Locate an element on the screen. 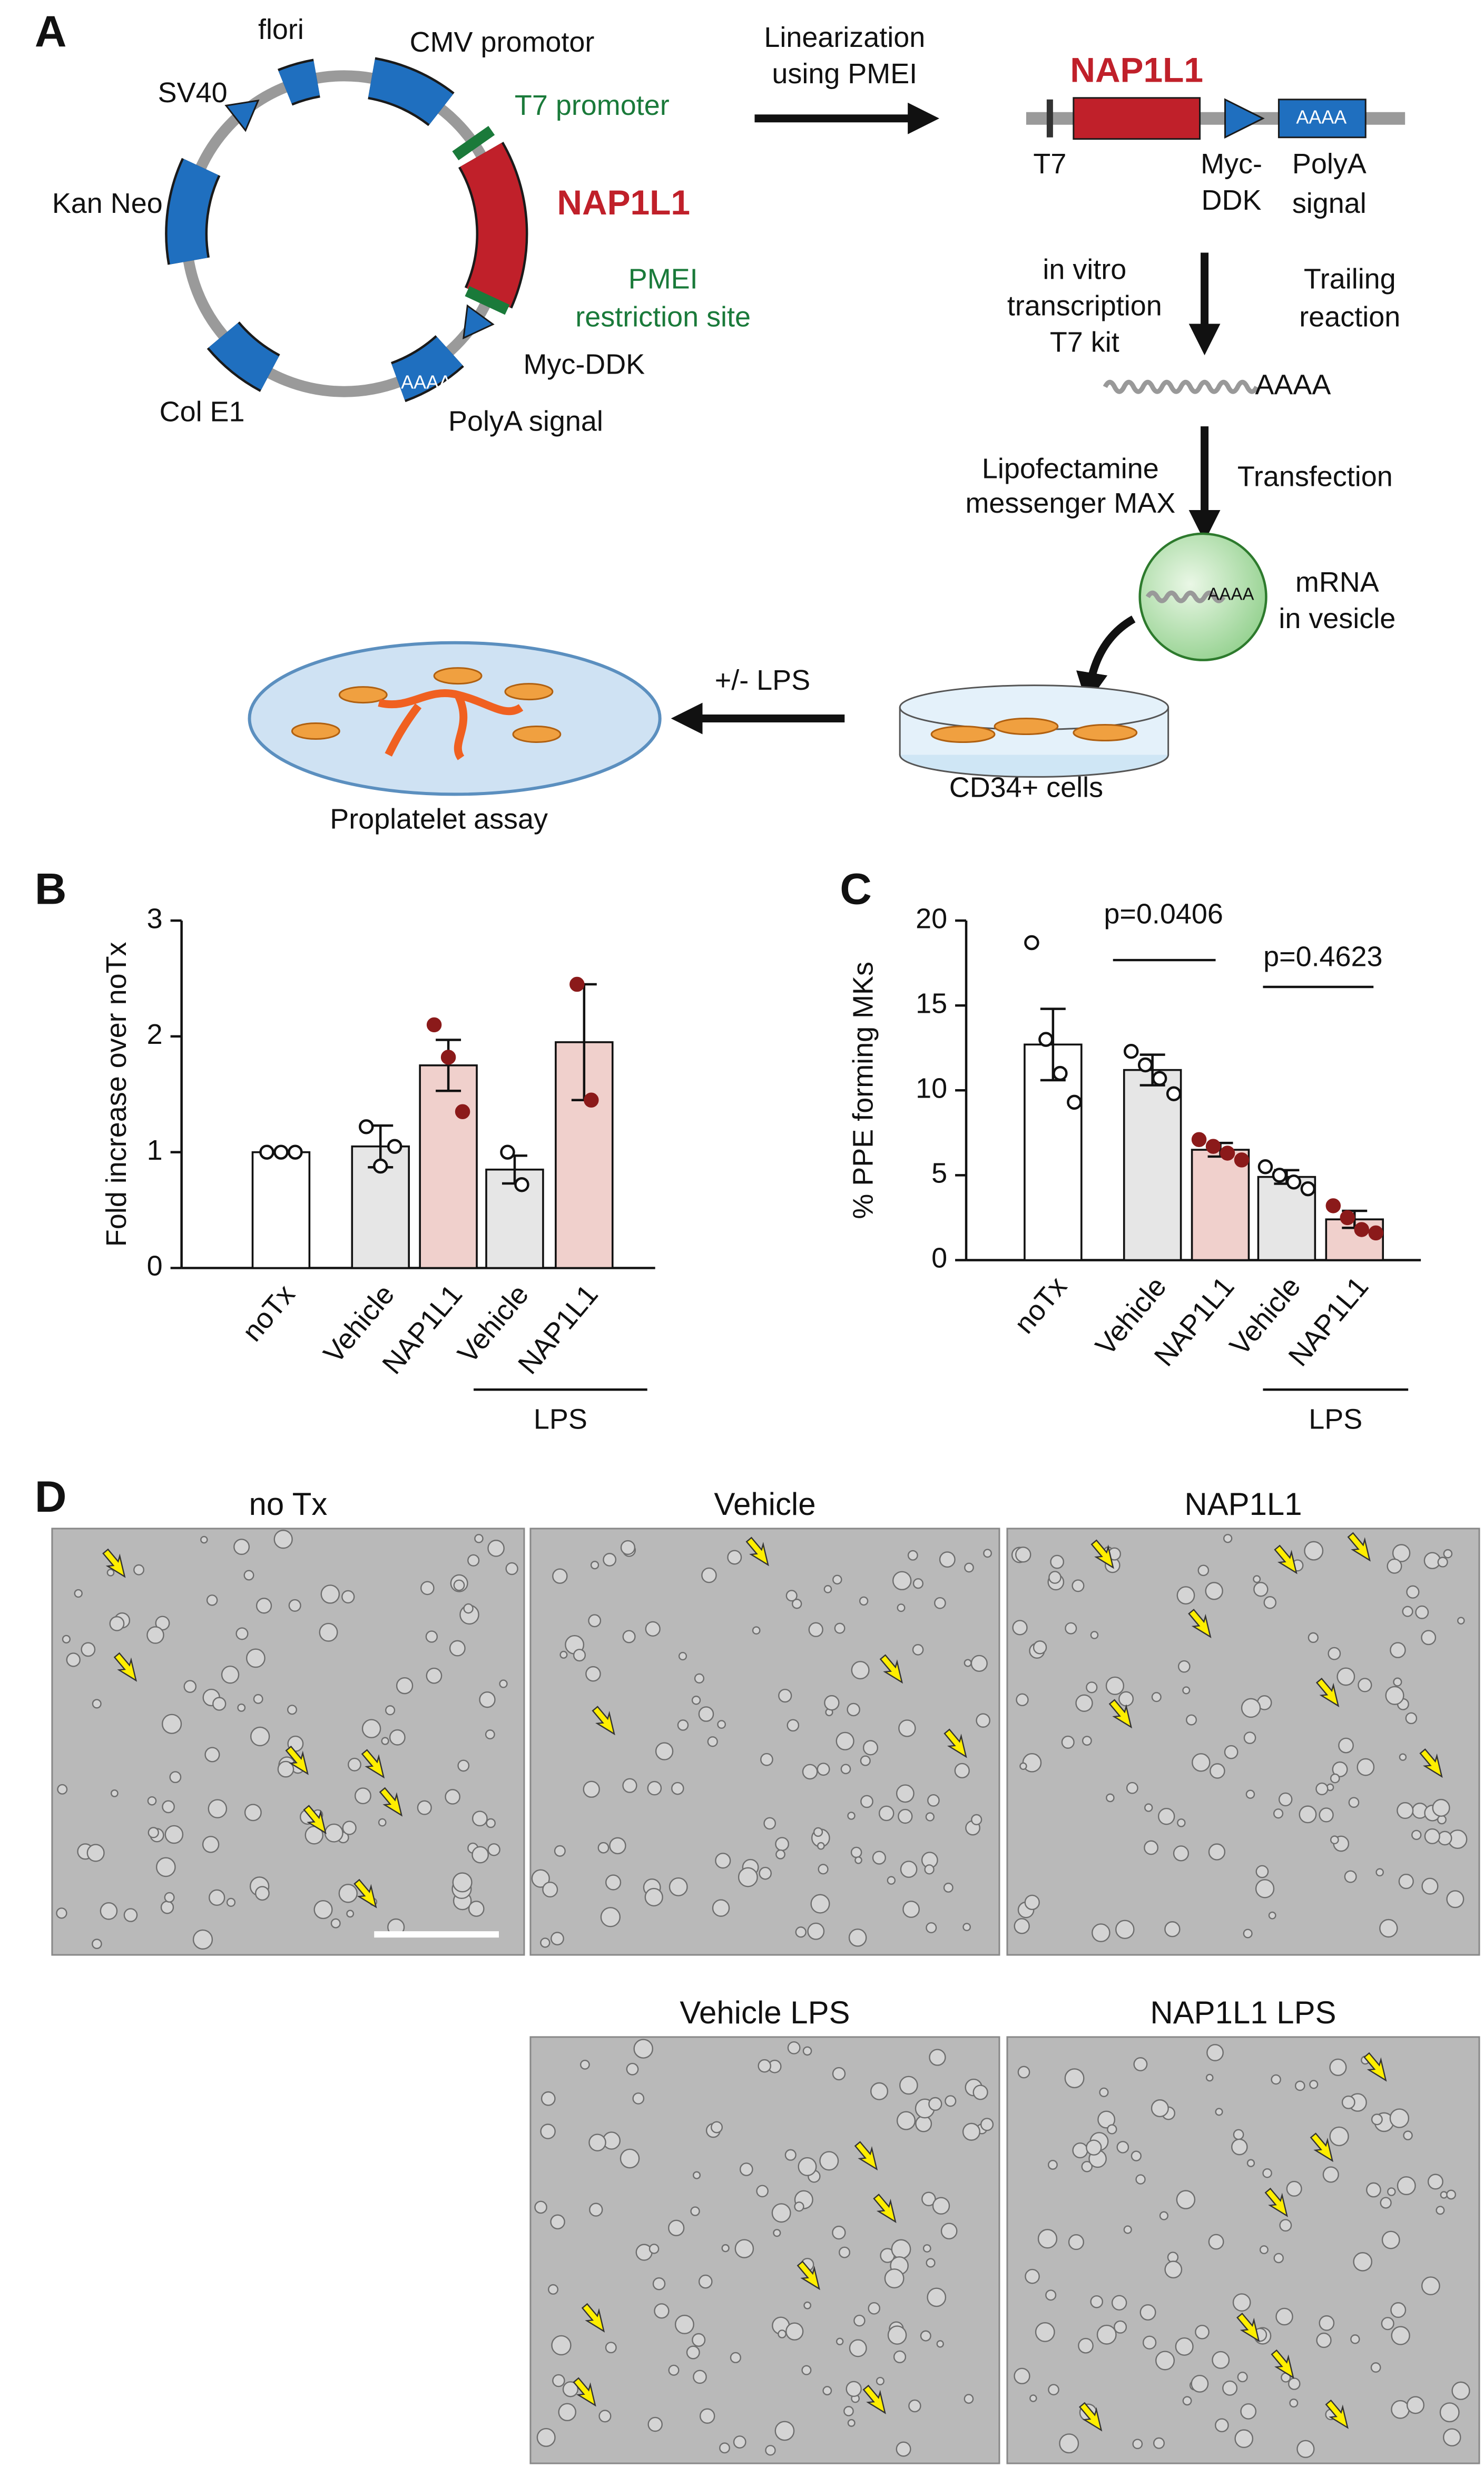 Image resolution: width=1484 pixels, height=2476 pixels. label: signal is located at coordinates (1329, 203).